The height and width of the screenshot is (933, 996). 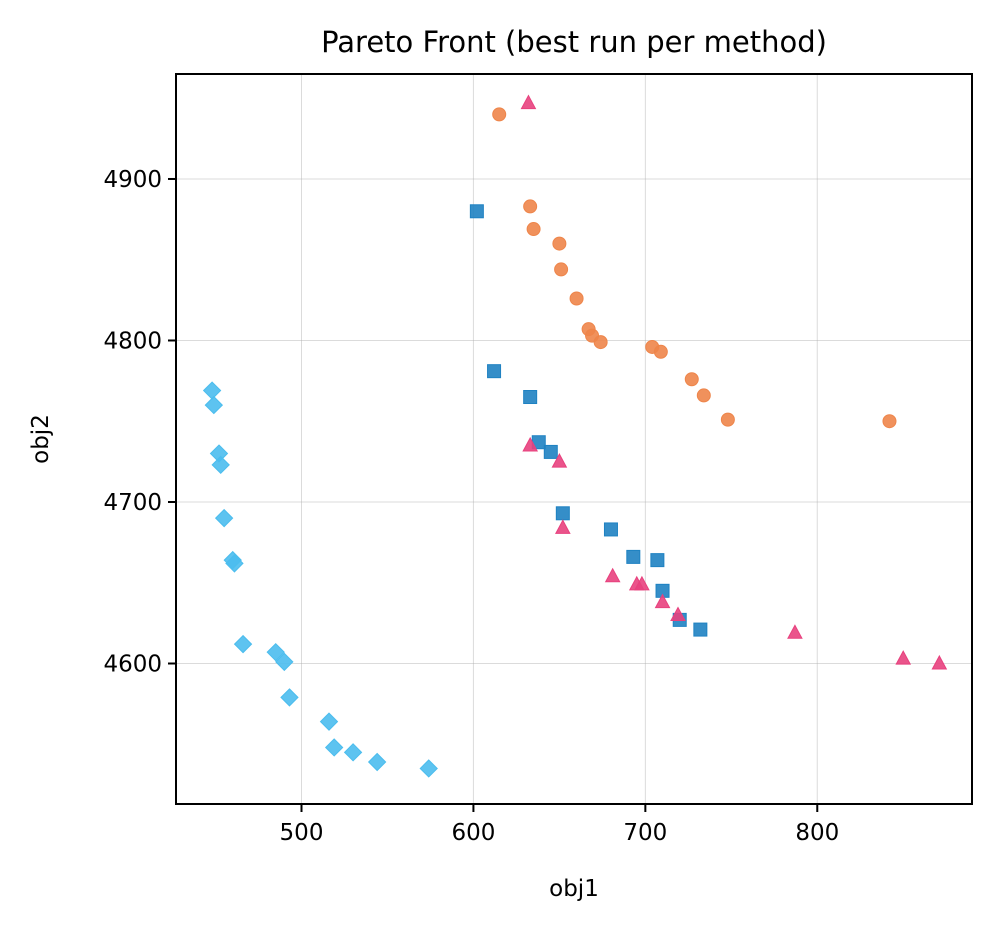 What do you see at coordinates (132, 180) in the screenshot?
I see `y-tick-label: 4900` at bounding box center [132, 180].